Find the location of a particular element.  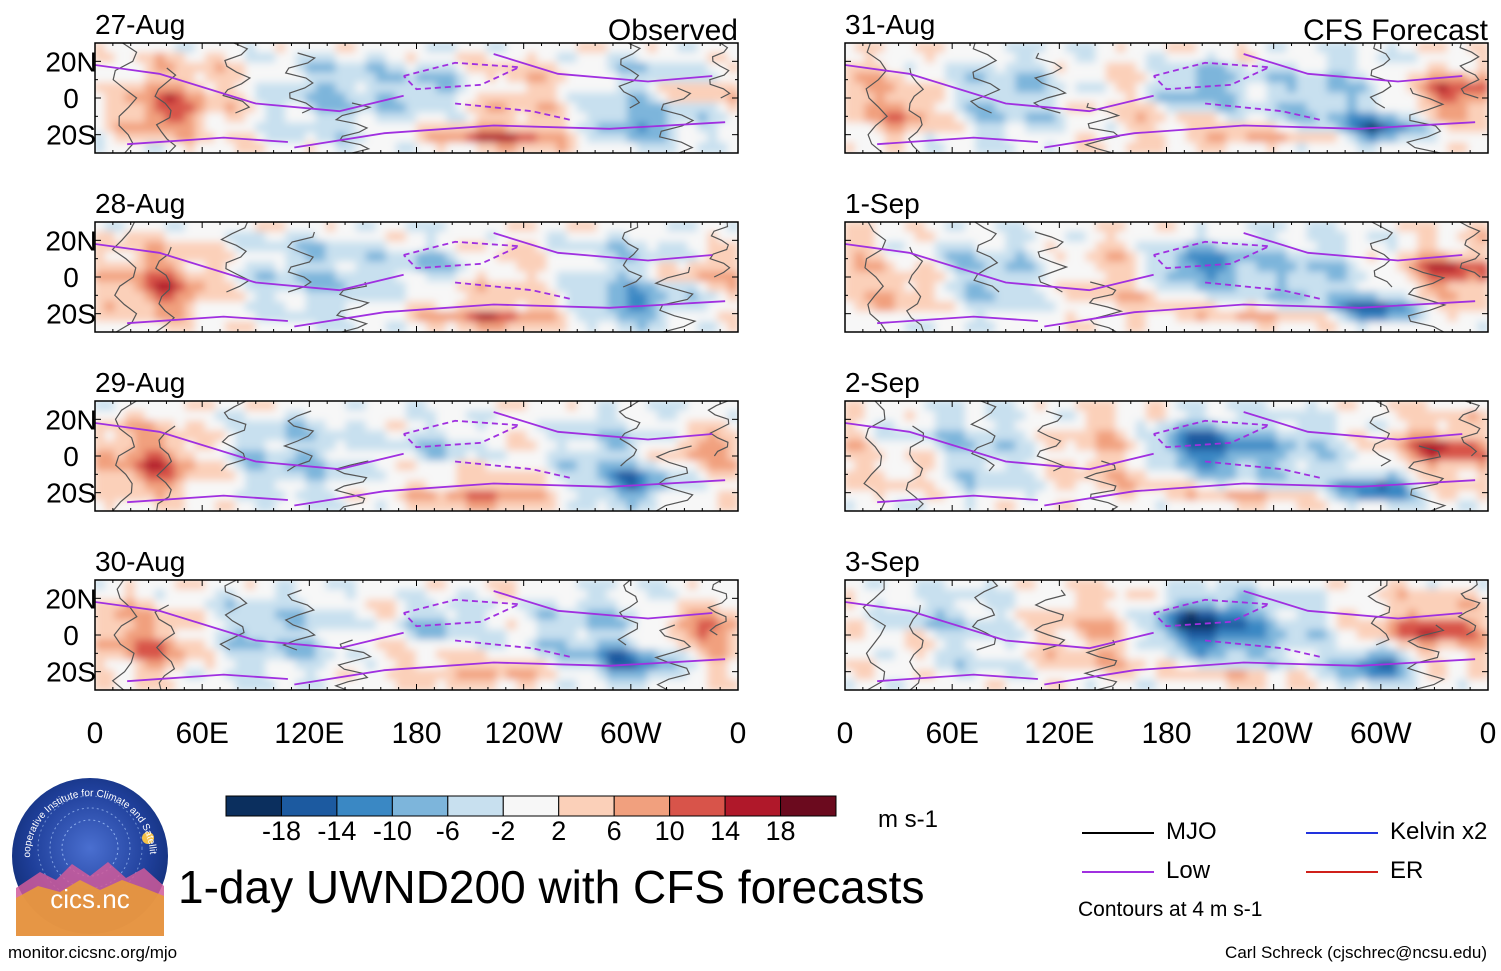

panel-28-aug: 28-Aug 20N 0 20S is located at coordinates (392, 260).